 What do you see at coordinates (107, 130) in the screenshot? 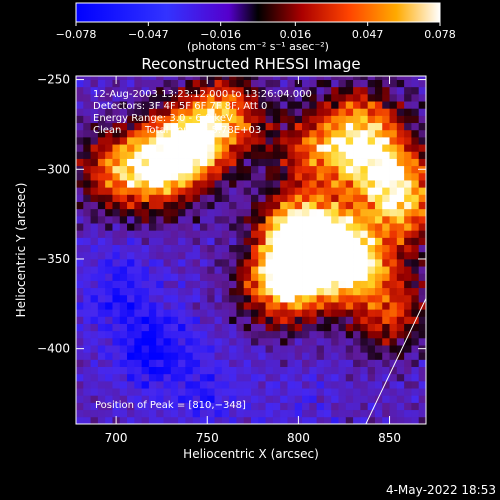
I see `annotation-clean: Clean` at bounding box center [107, 130].